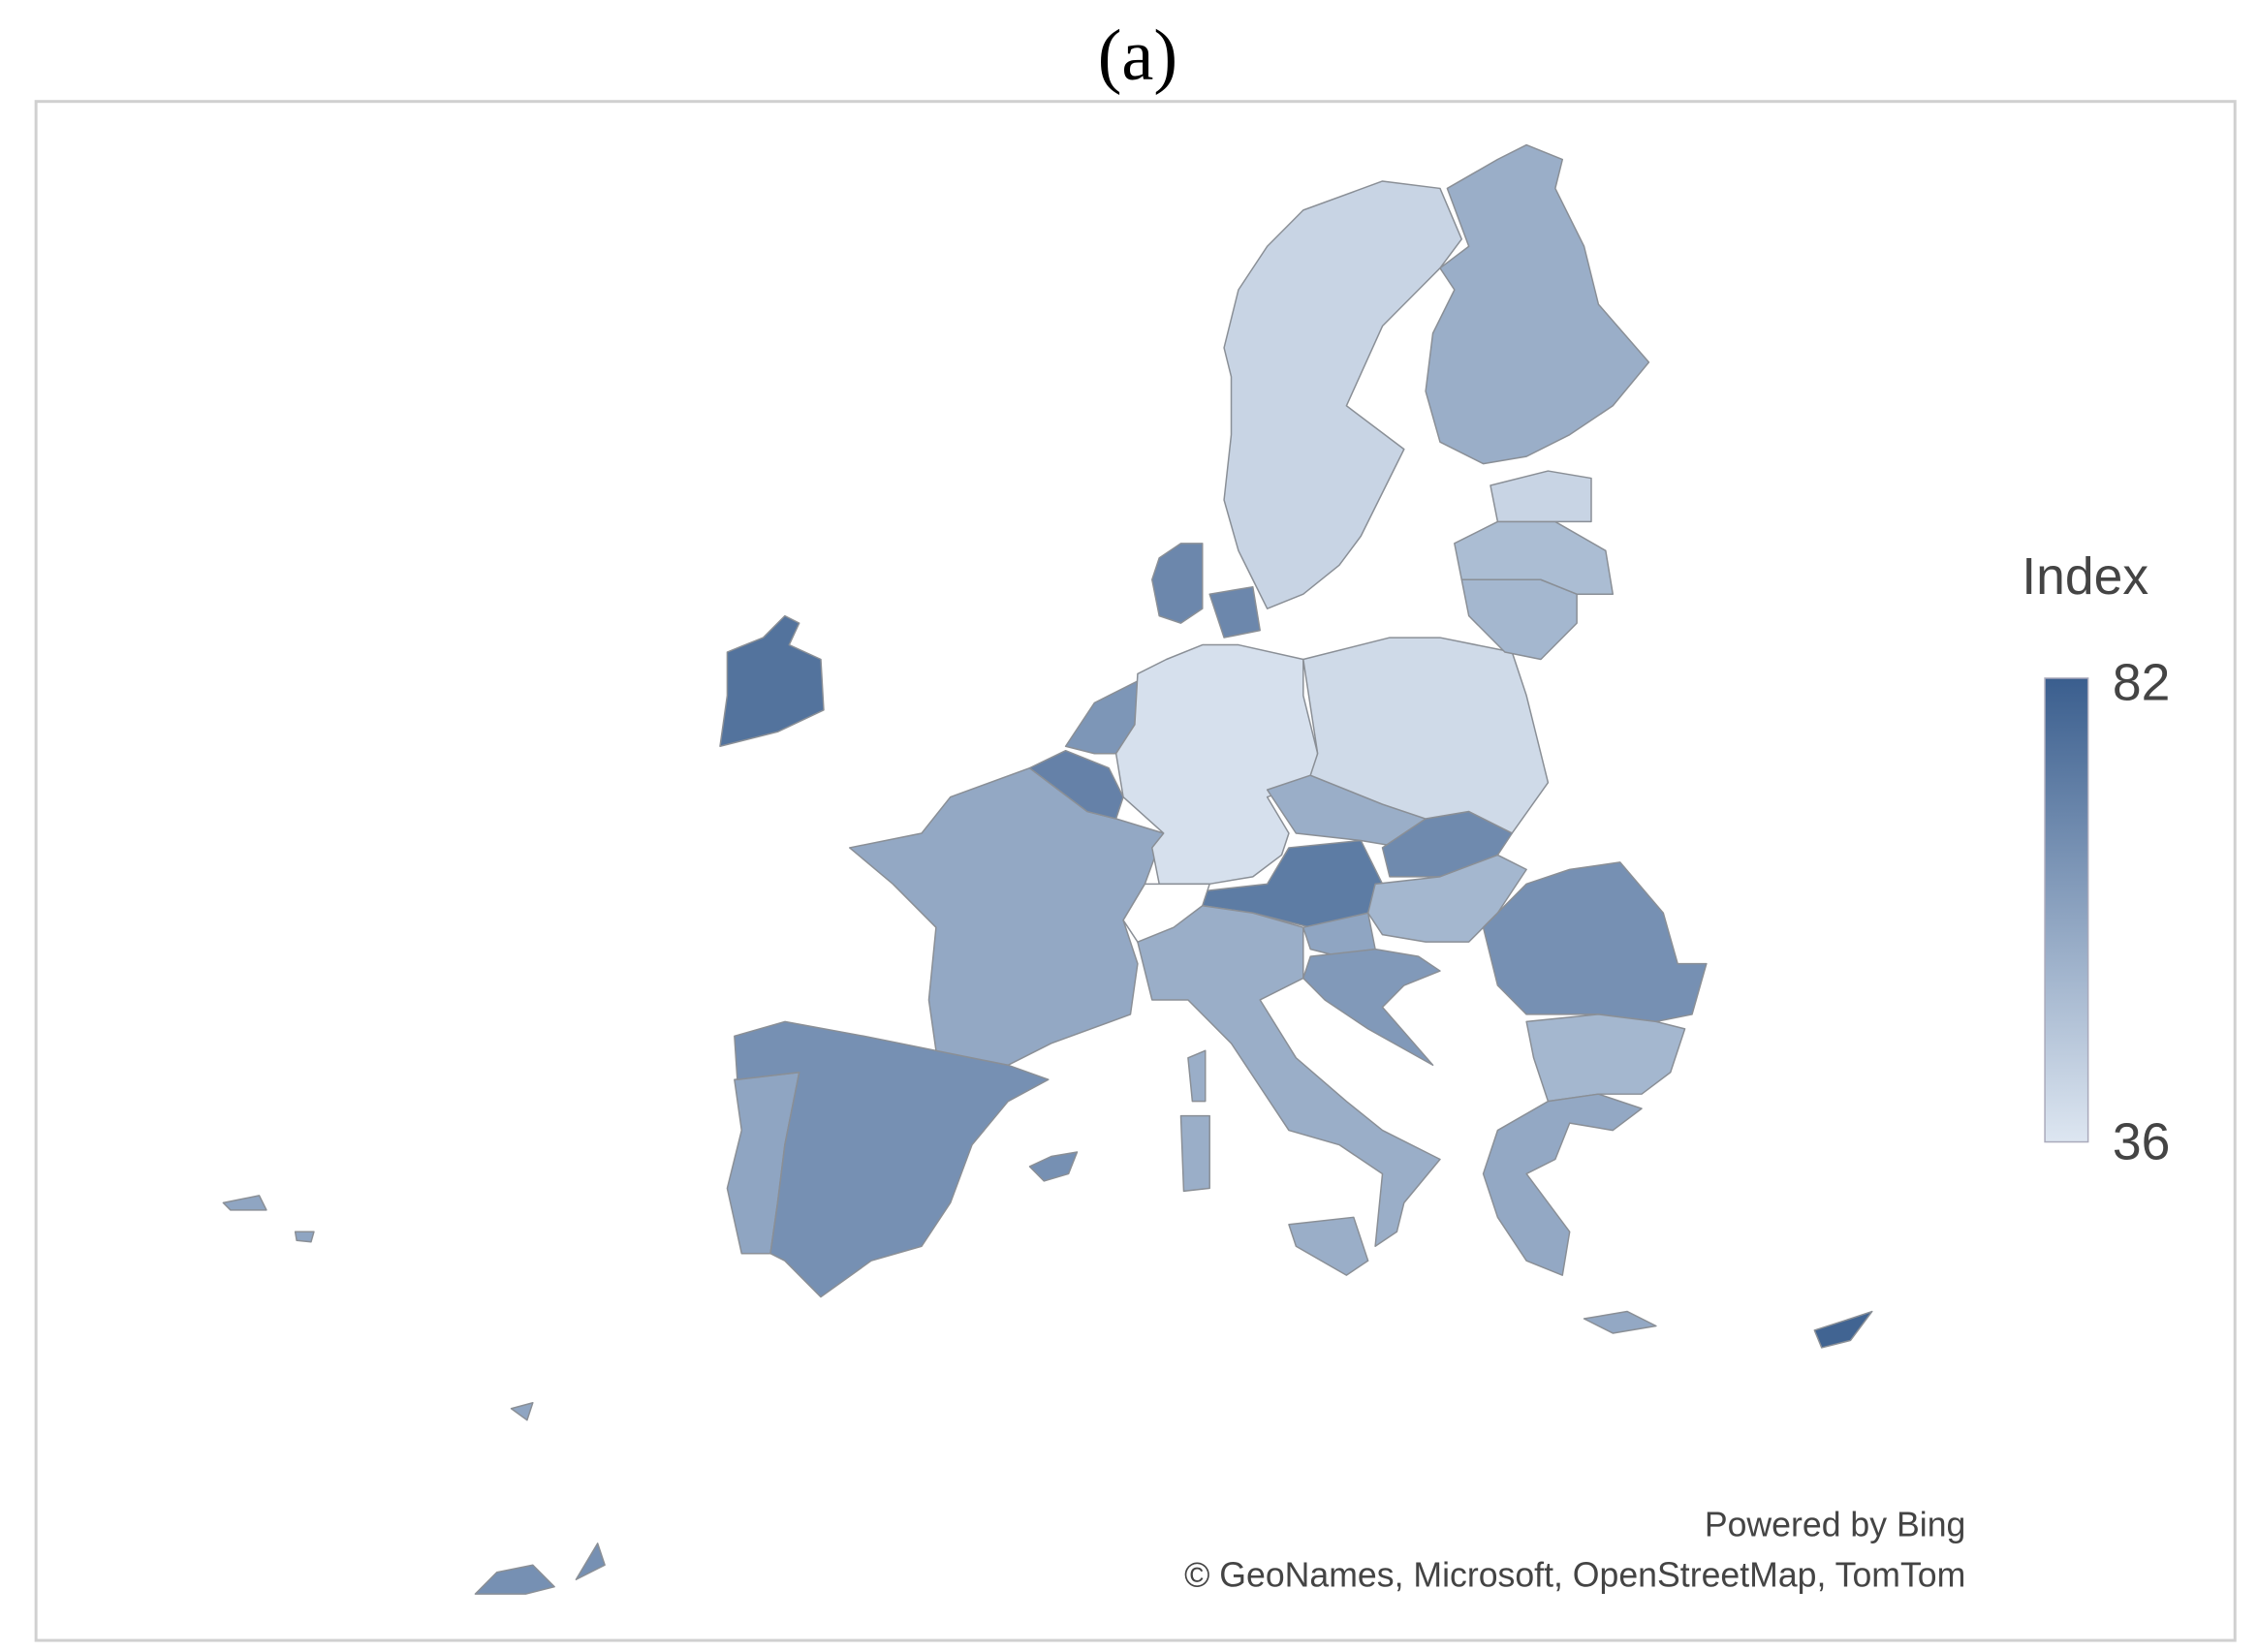 The height and width of the screenshot is (1652, 2258). Describe the element at coordinates (1835, 1524) in the screenshot. I see `attribution: Powered by Bing` at that location.